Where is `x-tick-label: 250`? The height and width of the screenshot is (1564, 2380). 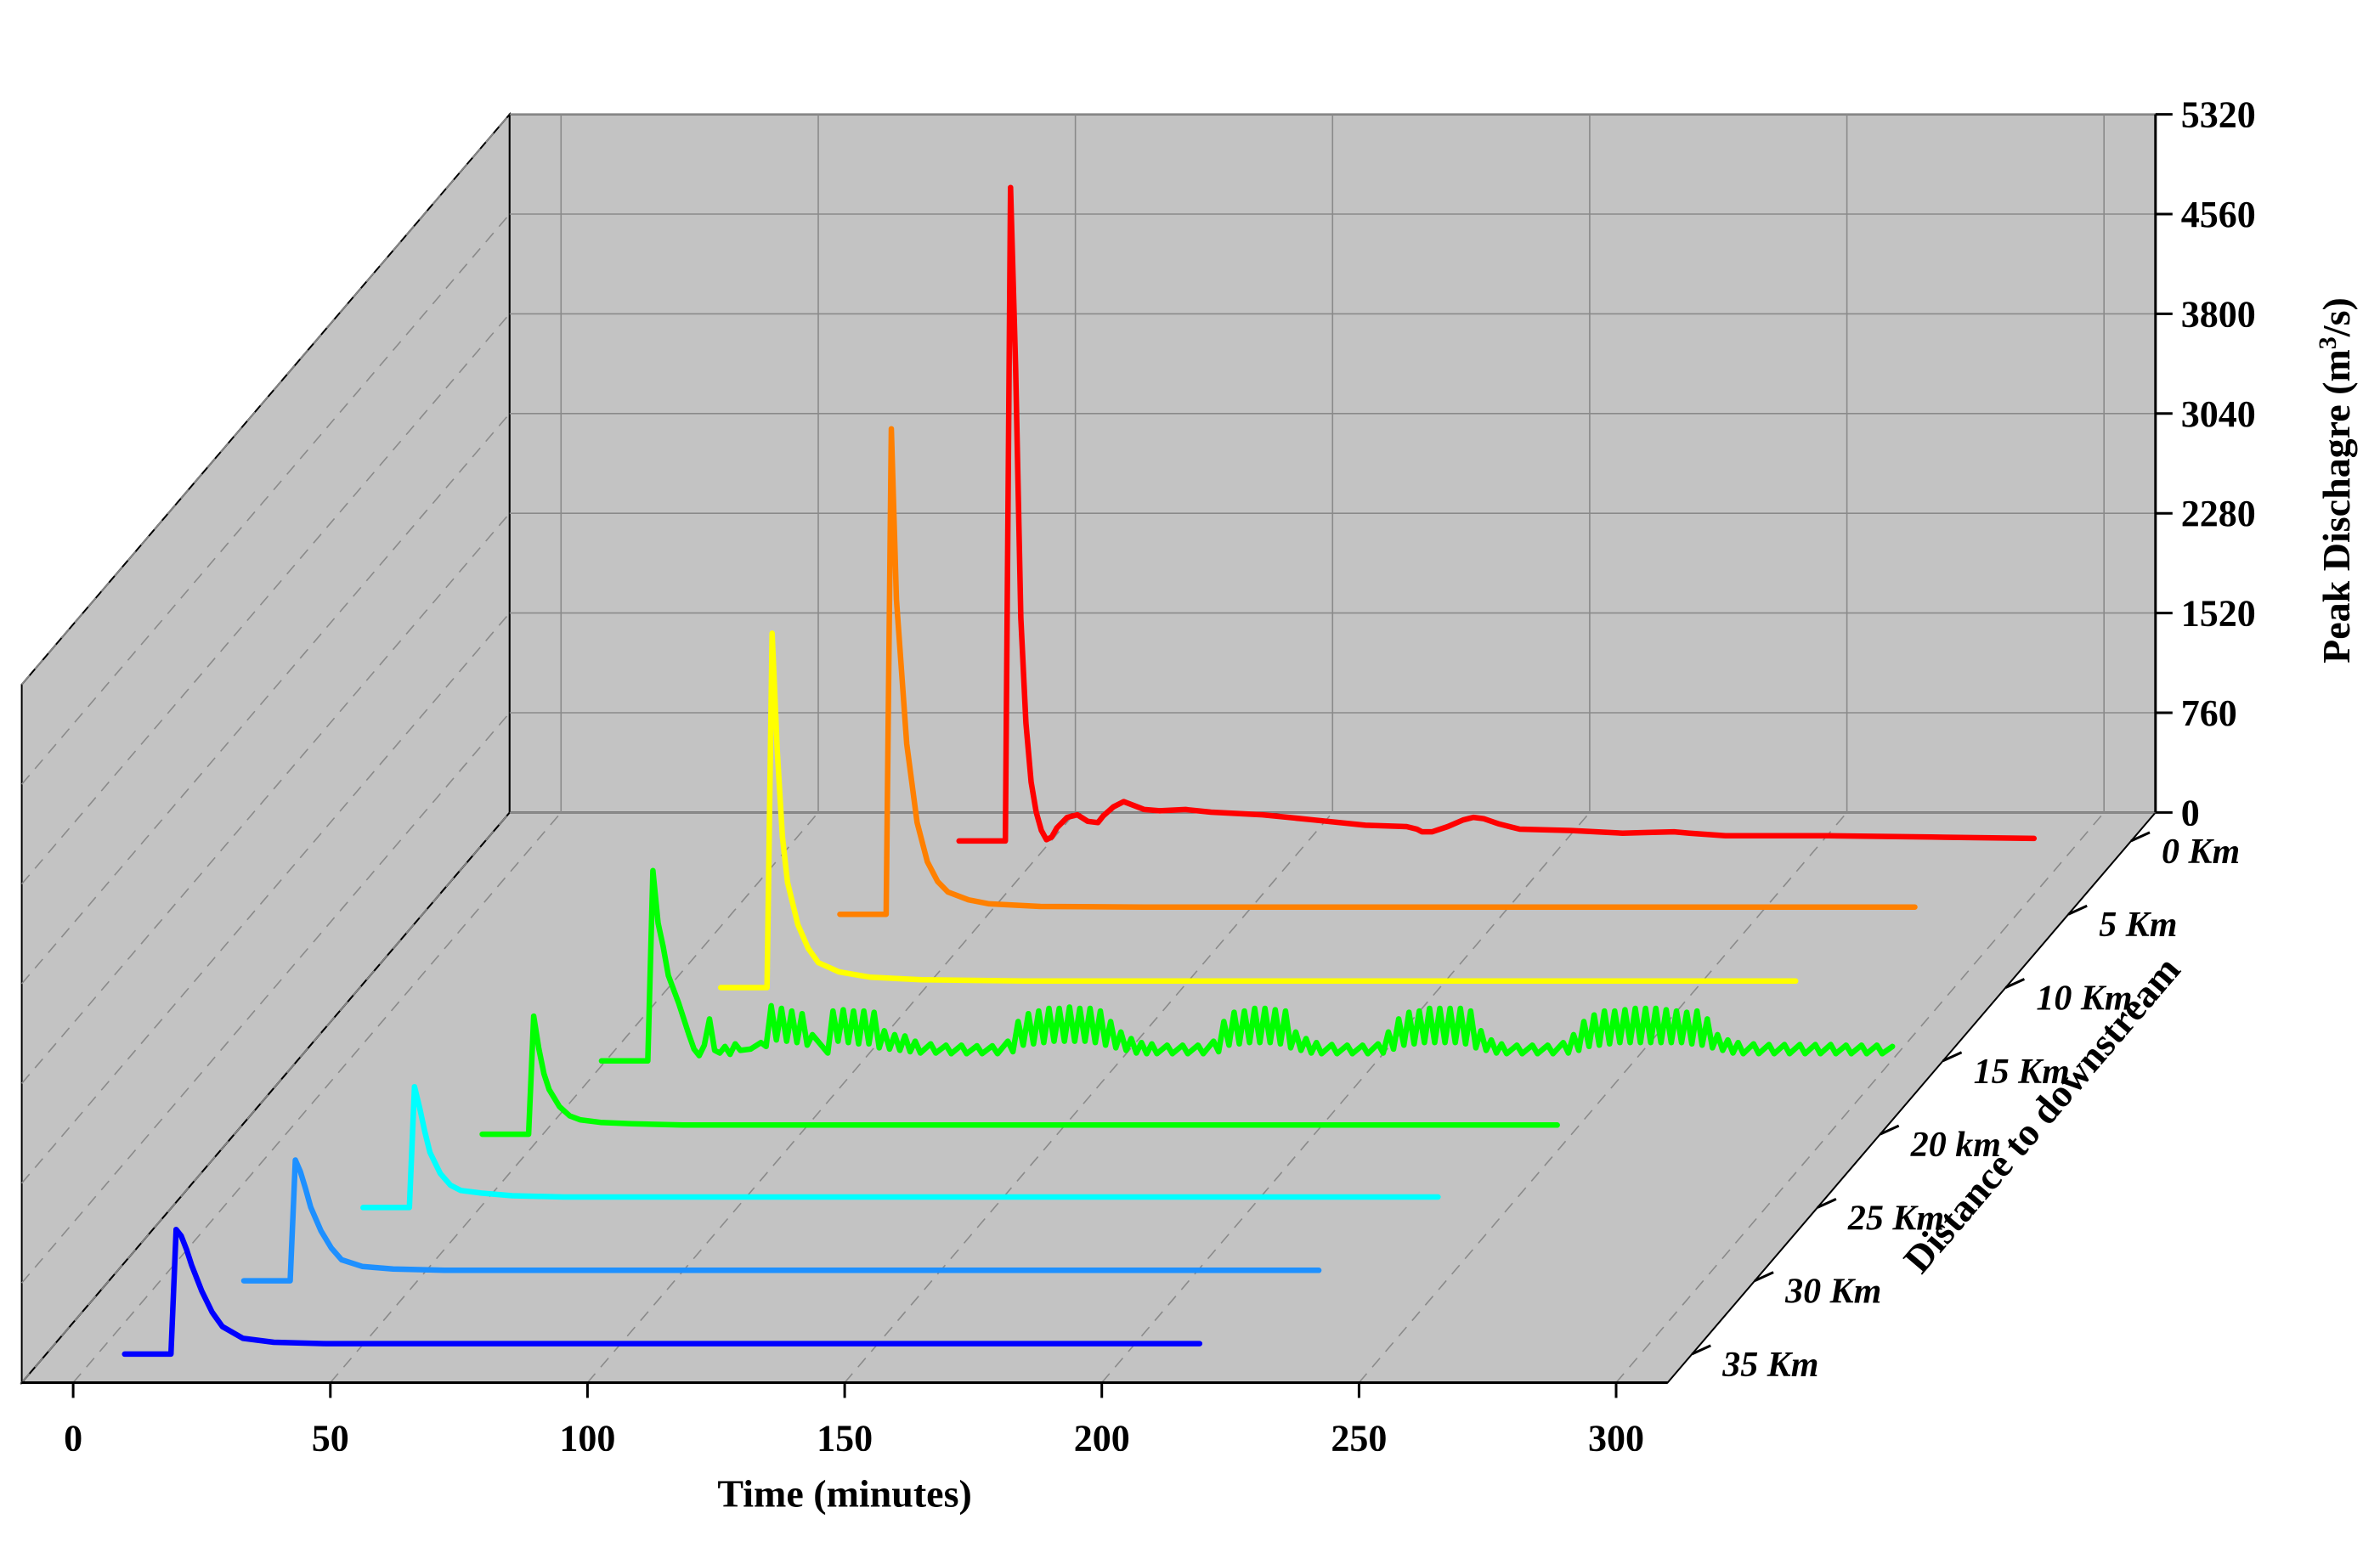 x-tick-label: 250 is located at coordinates (1359, 1439).